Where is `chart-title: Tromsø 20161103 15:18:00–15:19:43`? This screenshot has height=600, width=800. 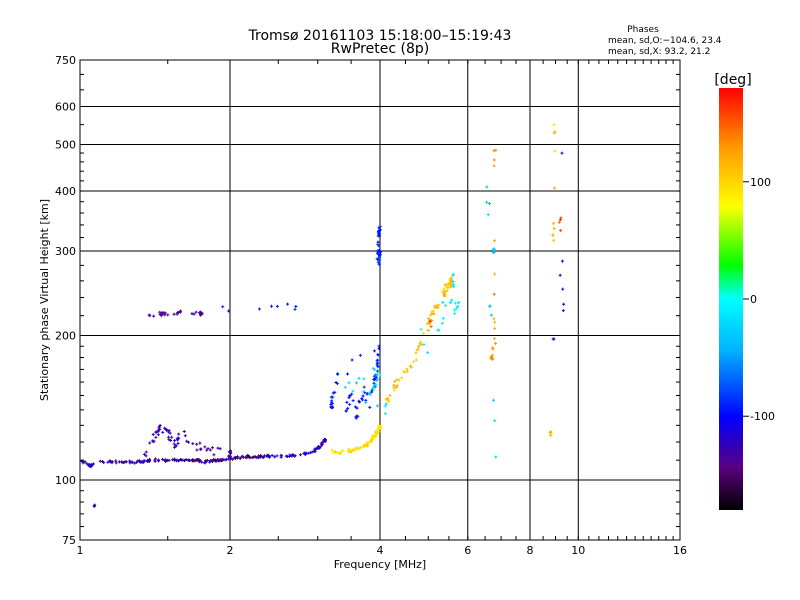
chart-title: Tromsø 20161103 15:18:00–15:19:43 is located at coordinates (380, 36).